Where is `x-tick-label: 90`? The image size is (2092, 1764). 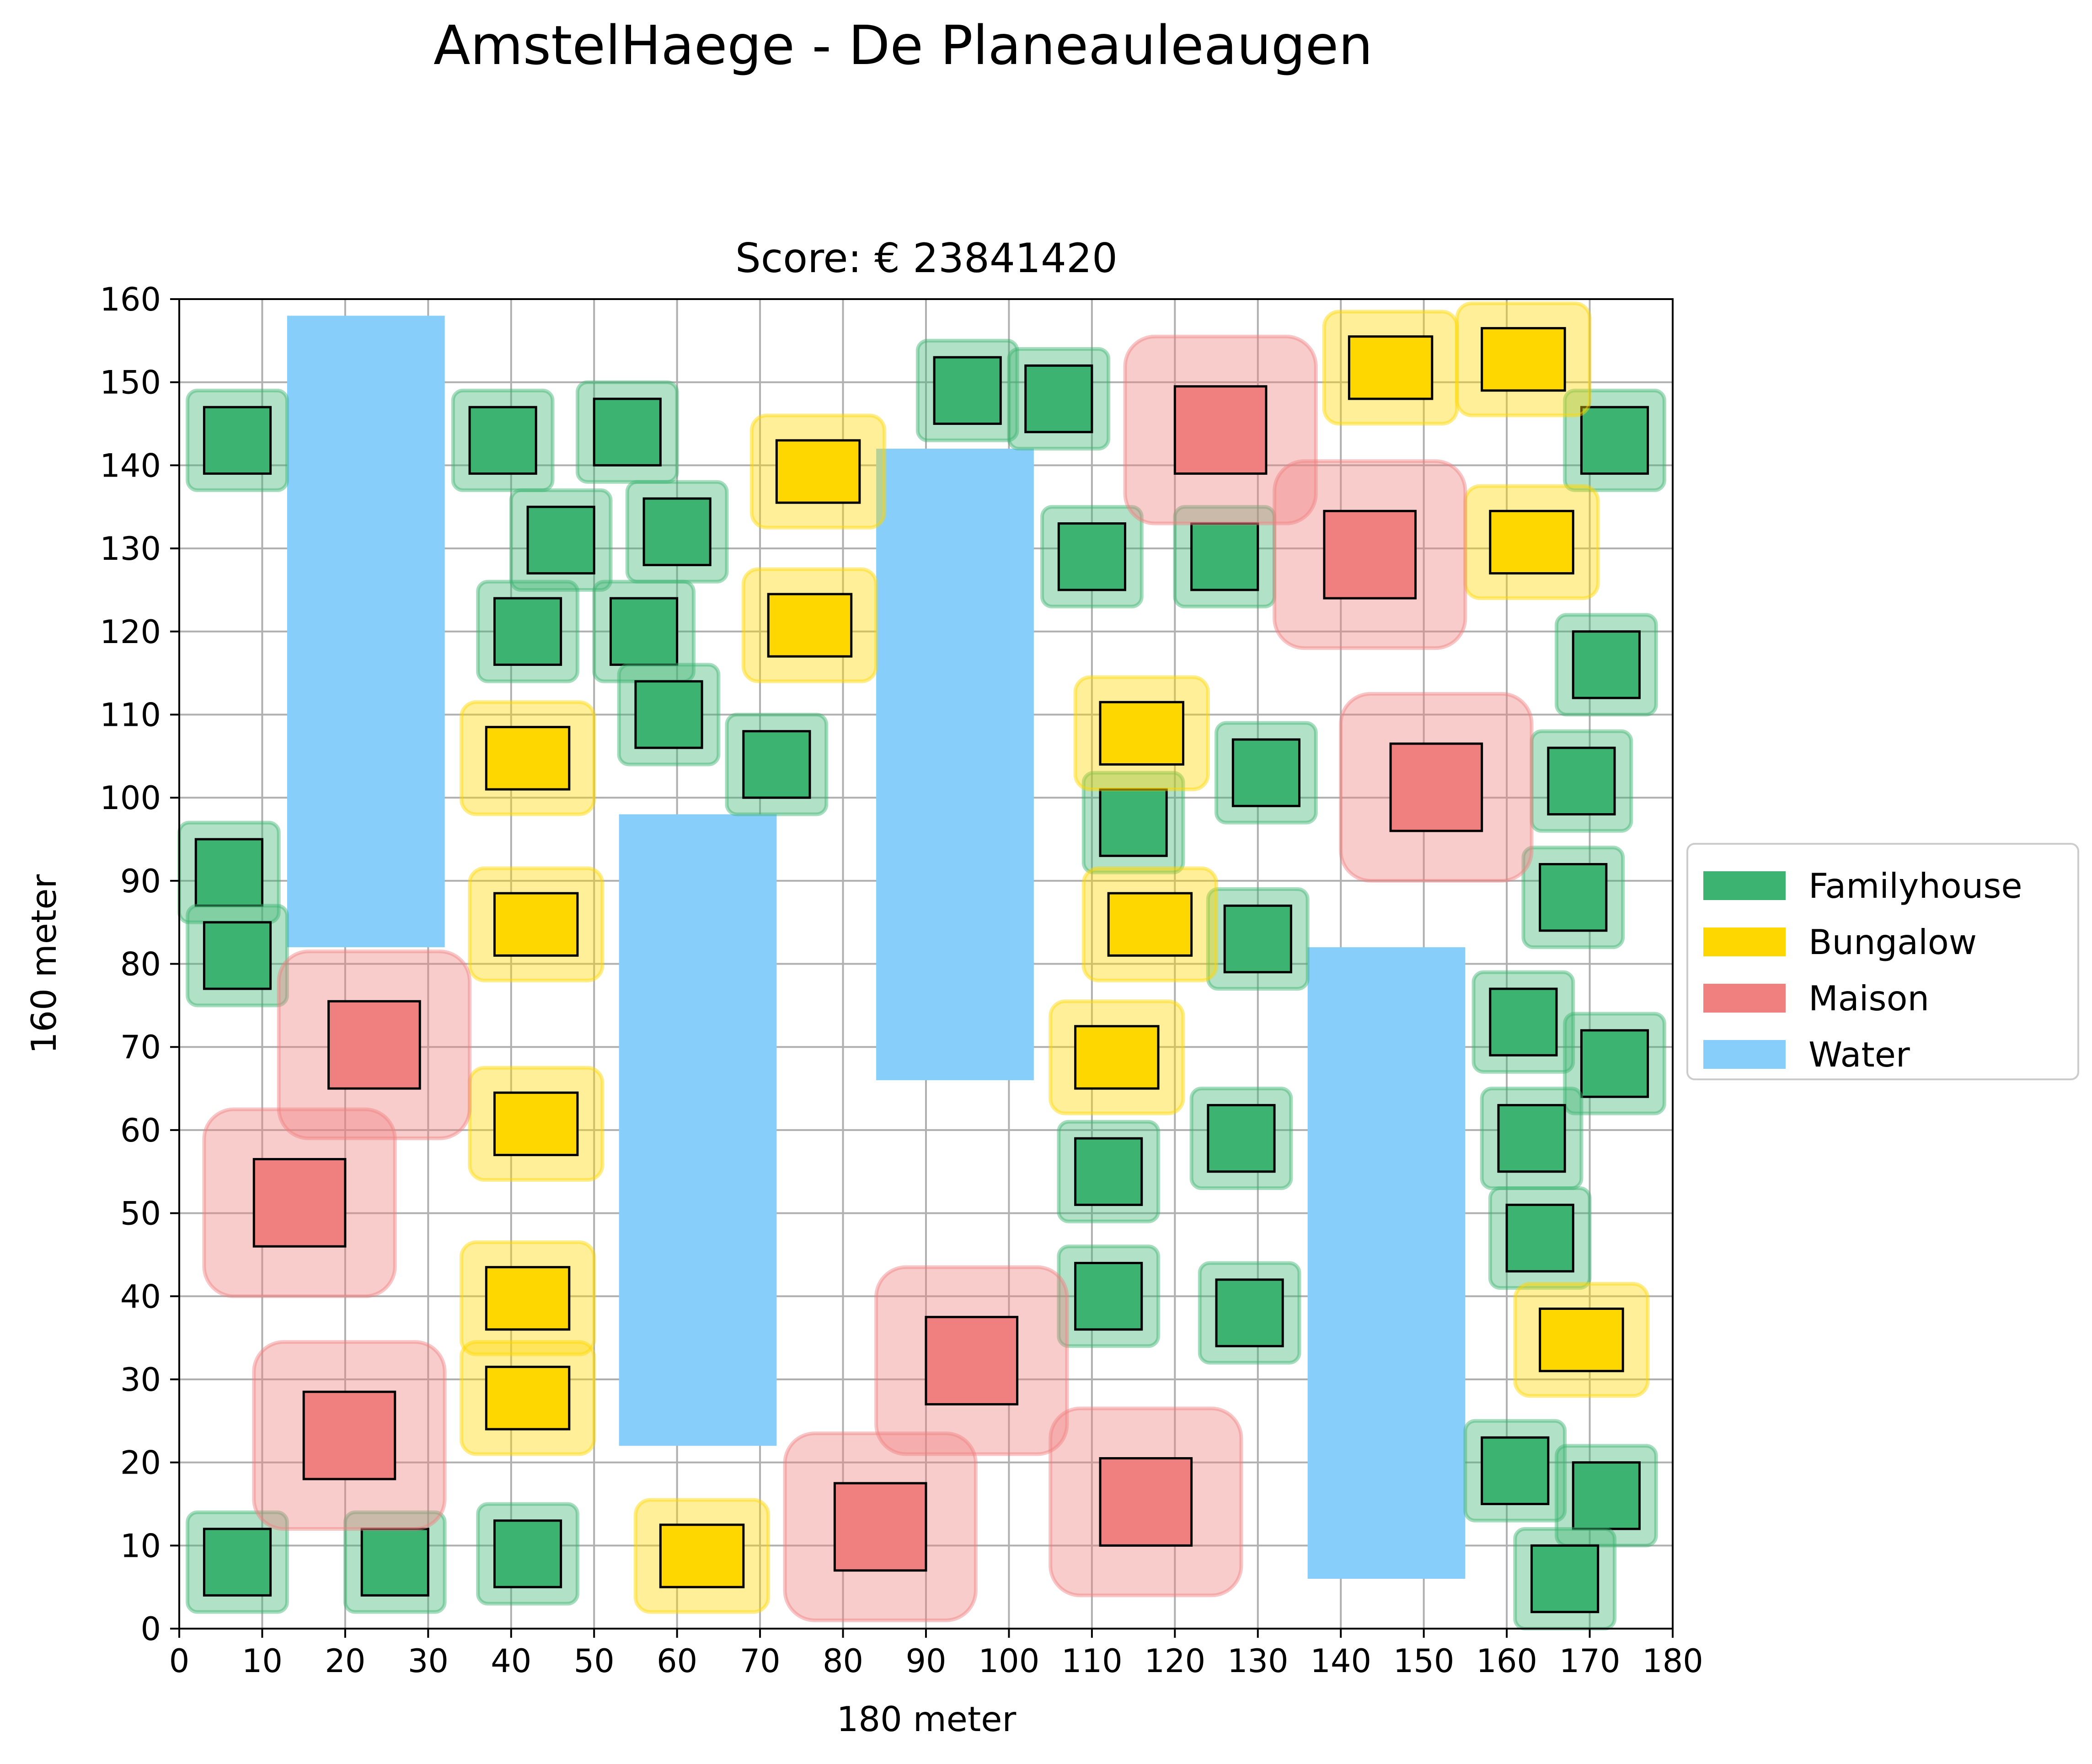 x-tick-label: 90 is located at coordinates (926, 1661).